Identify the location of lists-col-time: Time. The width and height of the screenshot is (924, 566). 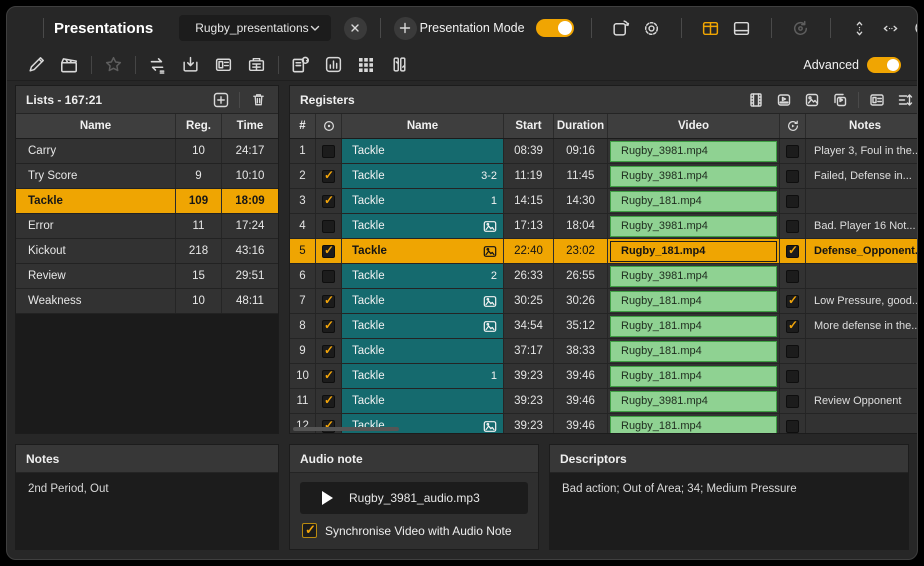
(250, 126).